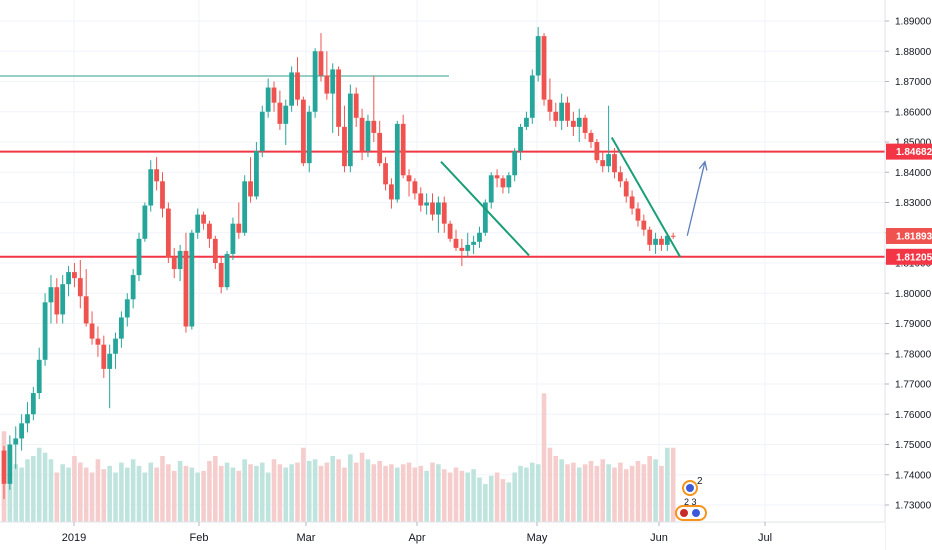  Describe the element at coordinates (690, 502) in the screenshot. I see `event-marker-b-count: 2 3` at that location.